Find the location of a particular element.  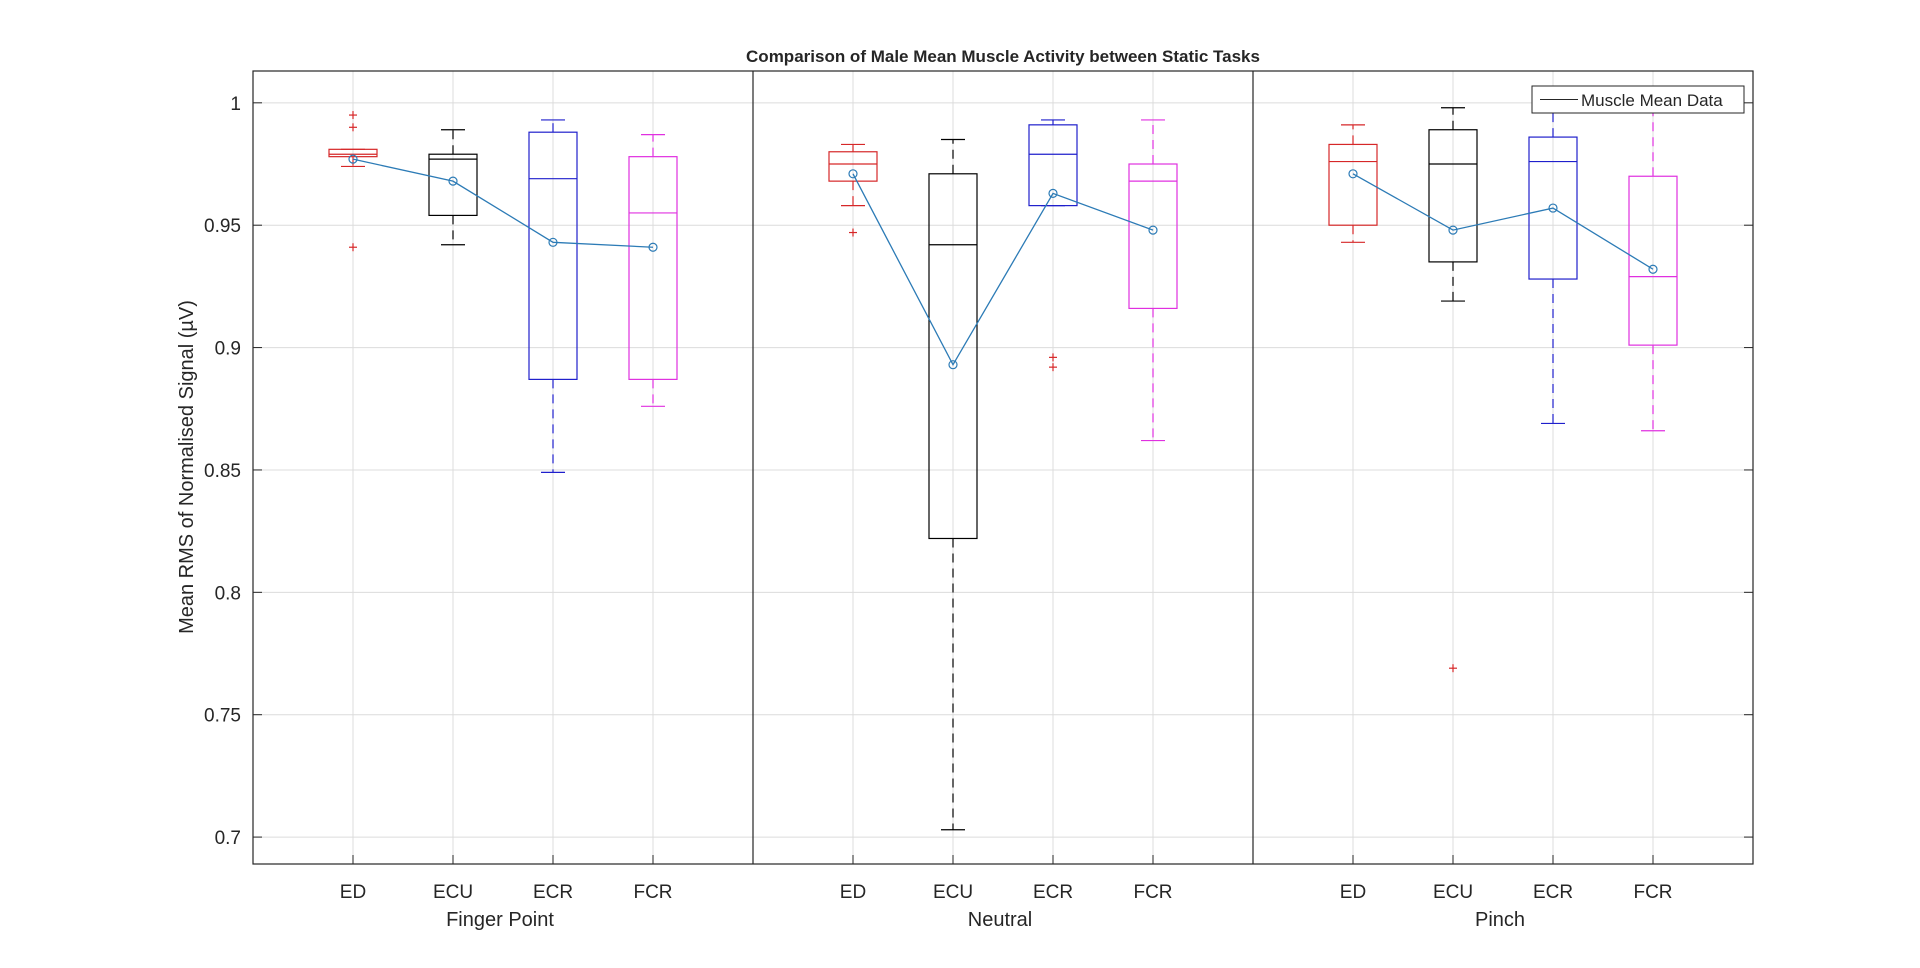

y-tick-label: 0.85 is located at coordinates (222, 471).